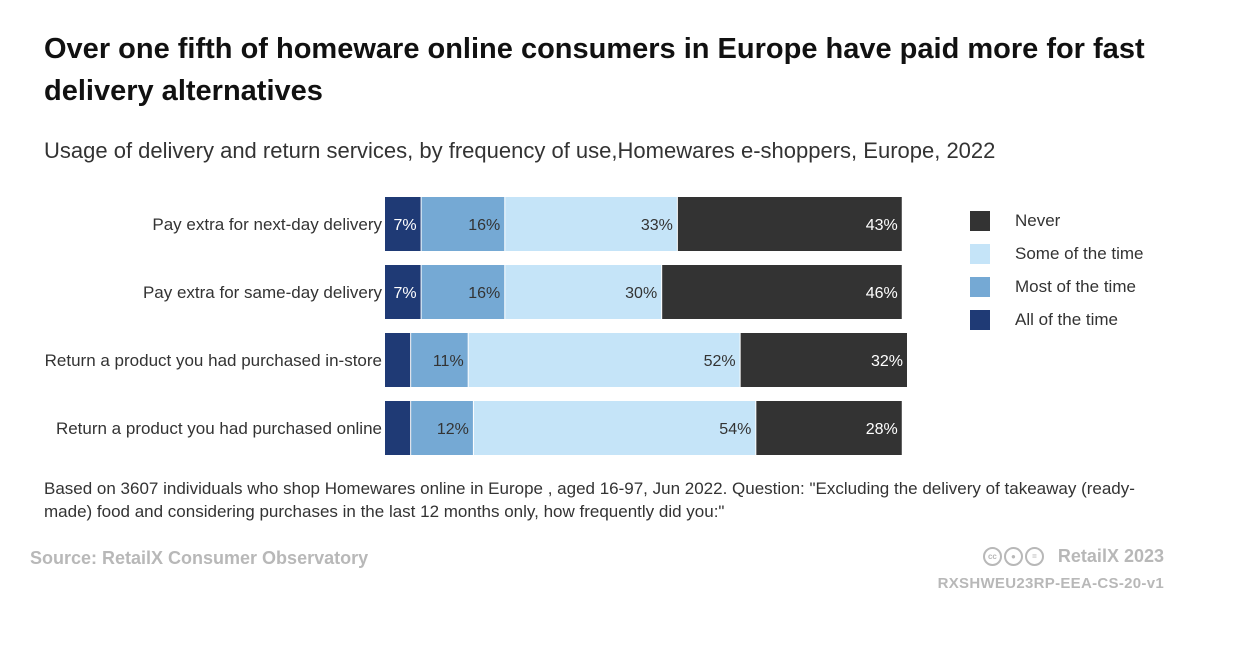 The height and width of the screenshot is (666, 1260). I want to click on legend-item: All of the time, so click(1057, 319).